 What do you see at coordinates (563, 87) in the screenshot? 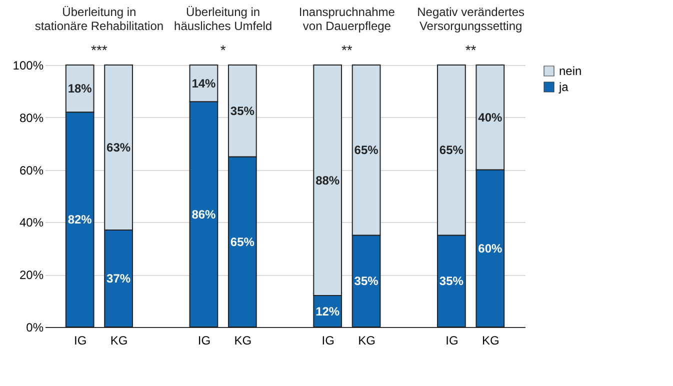
I see `legend-label: ja` at bounding box center [563, 87].